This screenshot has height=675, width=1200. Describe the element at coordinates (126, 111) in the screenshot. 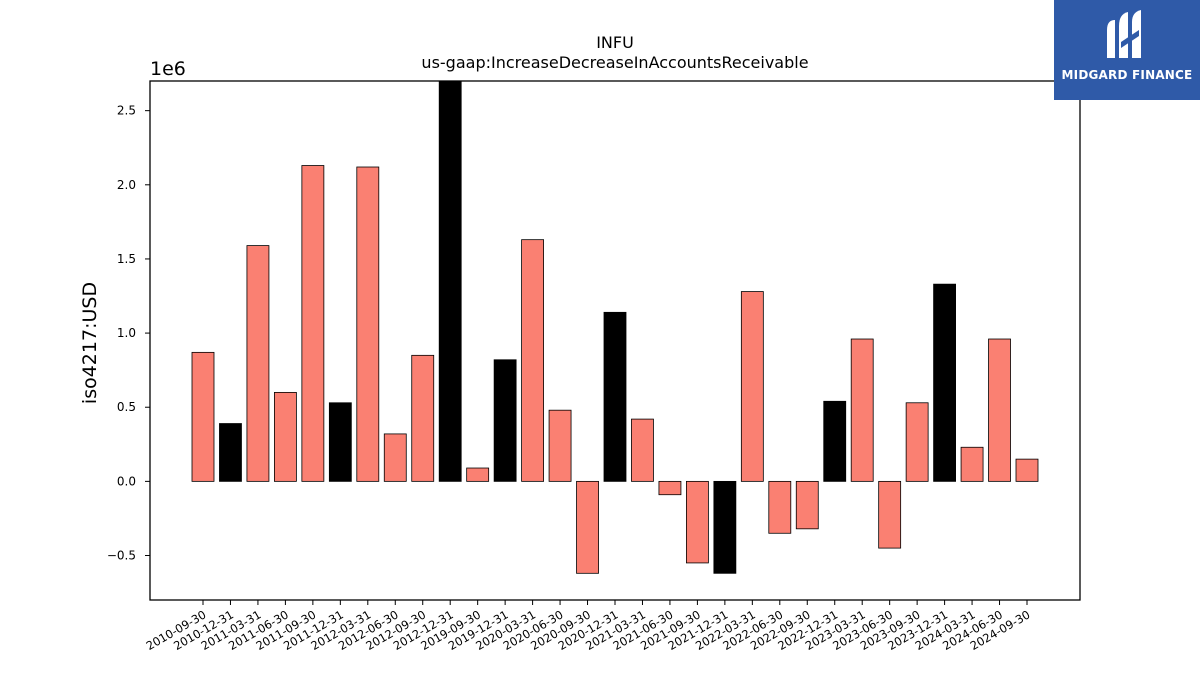

I see `y-tick-label: 2.5` at that location.